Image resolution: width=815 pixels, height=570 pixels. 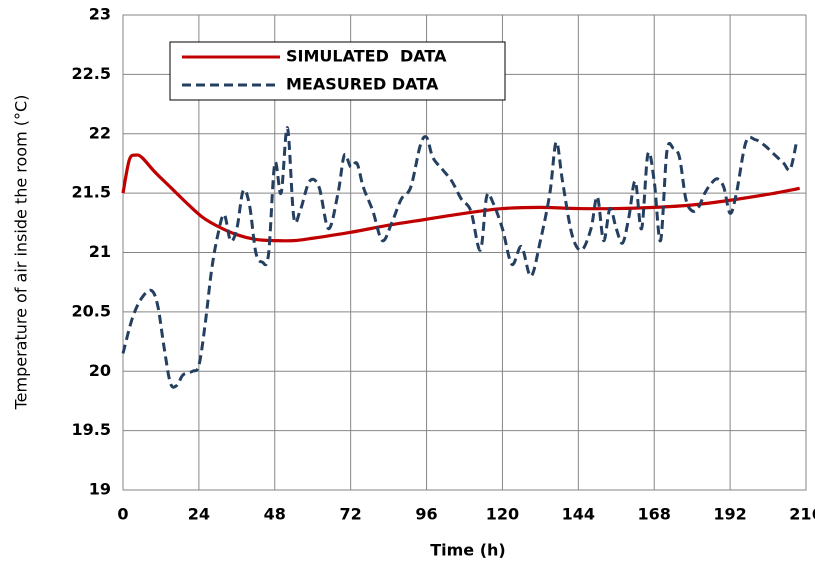 What do you see at coordinates (91, 73) in the screenshot?
I see `y-tick-label: 22.5` at bounding box center [91, 73].